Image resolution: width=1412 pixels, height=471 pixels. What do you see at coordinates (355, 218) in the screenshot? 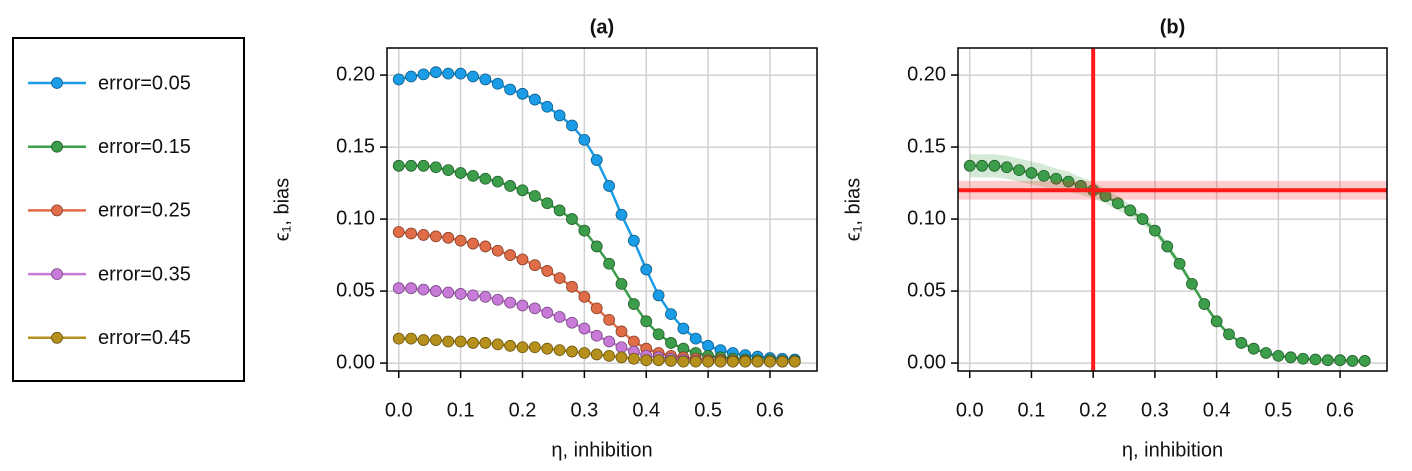
I see `y-tick-label: 0.10` at bounding box center [355, 218].